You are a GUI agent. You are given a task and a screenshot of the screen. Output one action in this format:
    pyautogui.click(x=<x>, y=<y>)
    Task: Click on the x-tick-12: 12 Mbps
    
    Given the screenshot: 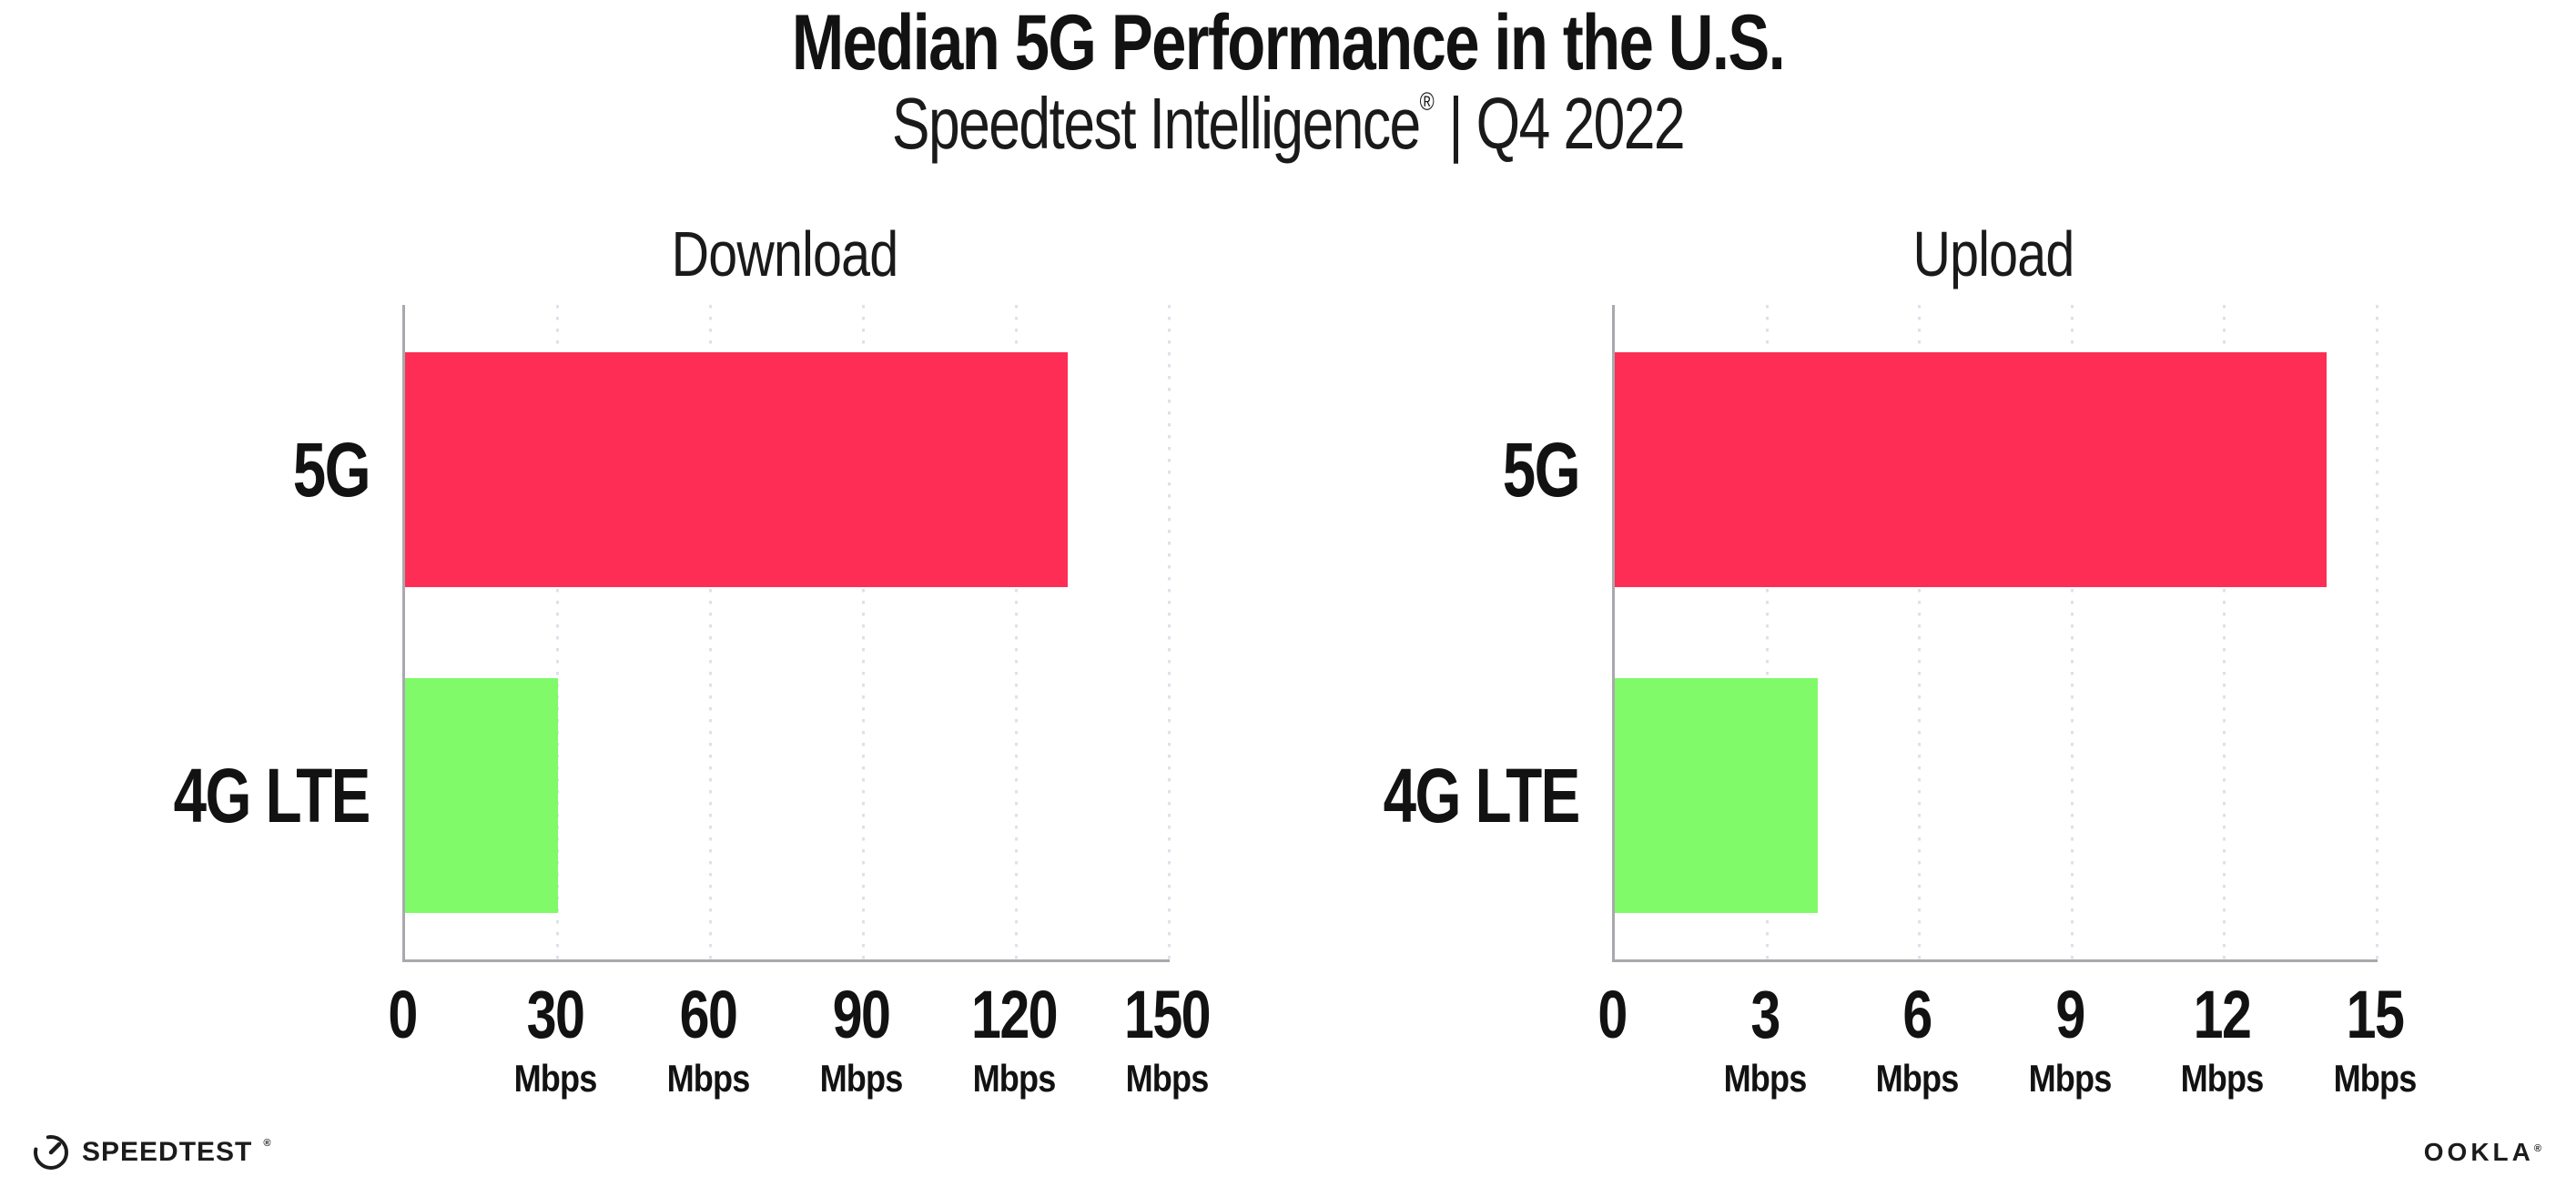 What is the action you would take?
    pyautogui.click(x=2222, y=1040)
    